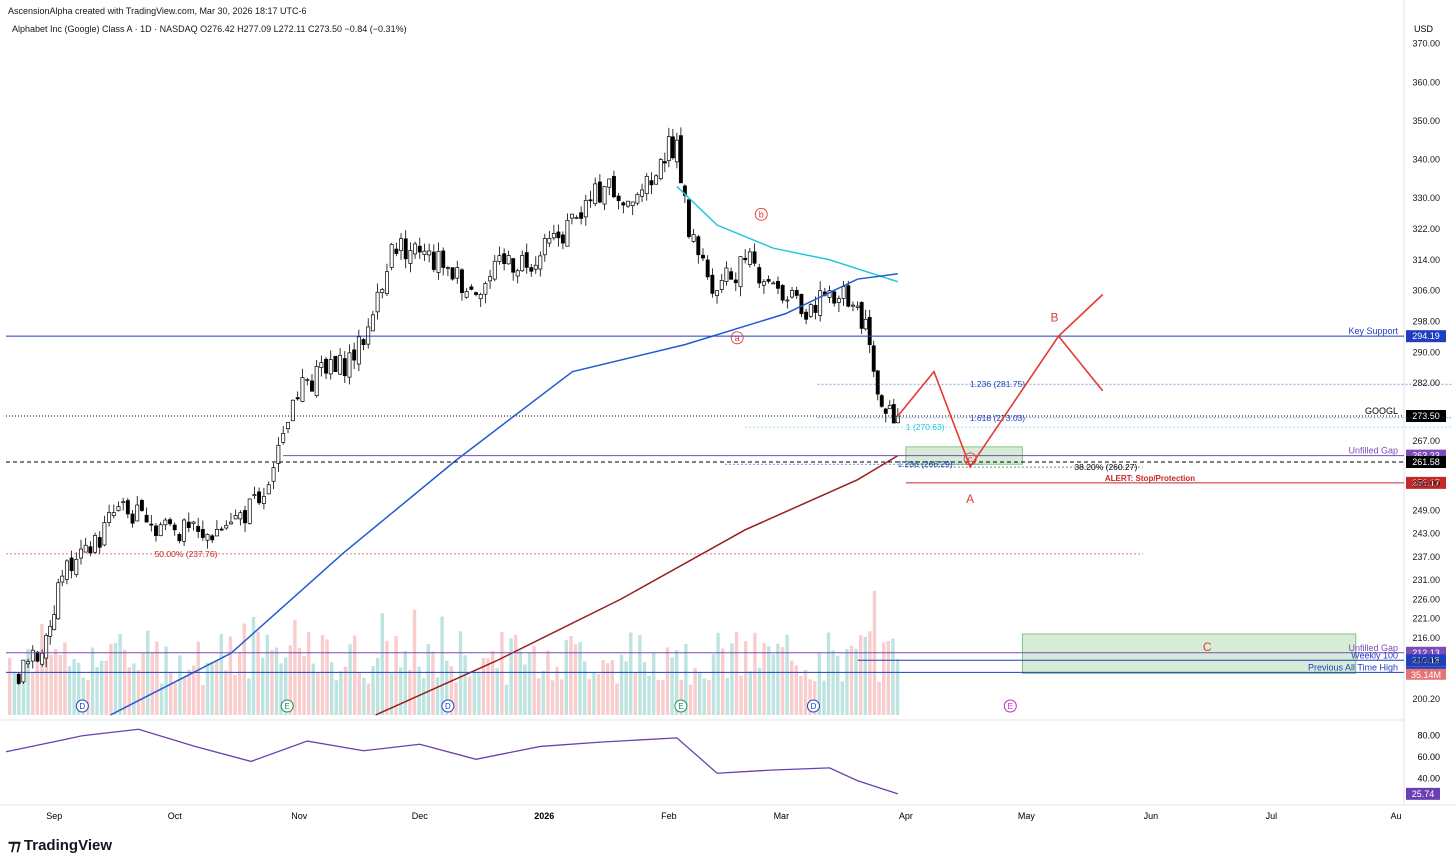 This screenshot has height=865, width=1456. I want to click on event-marker-letter: D, so click(814, 706).